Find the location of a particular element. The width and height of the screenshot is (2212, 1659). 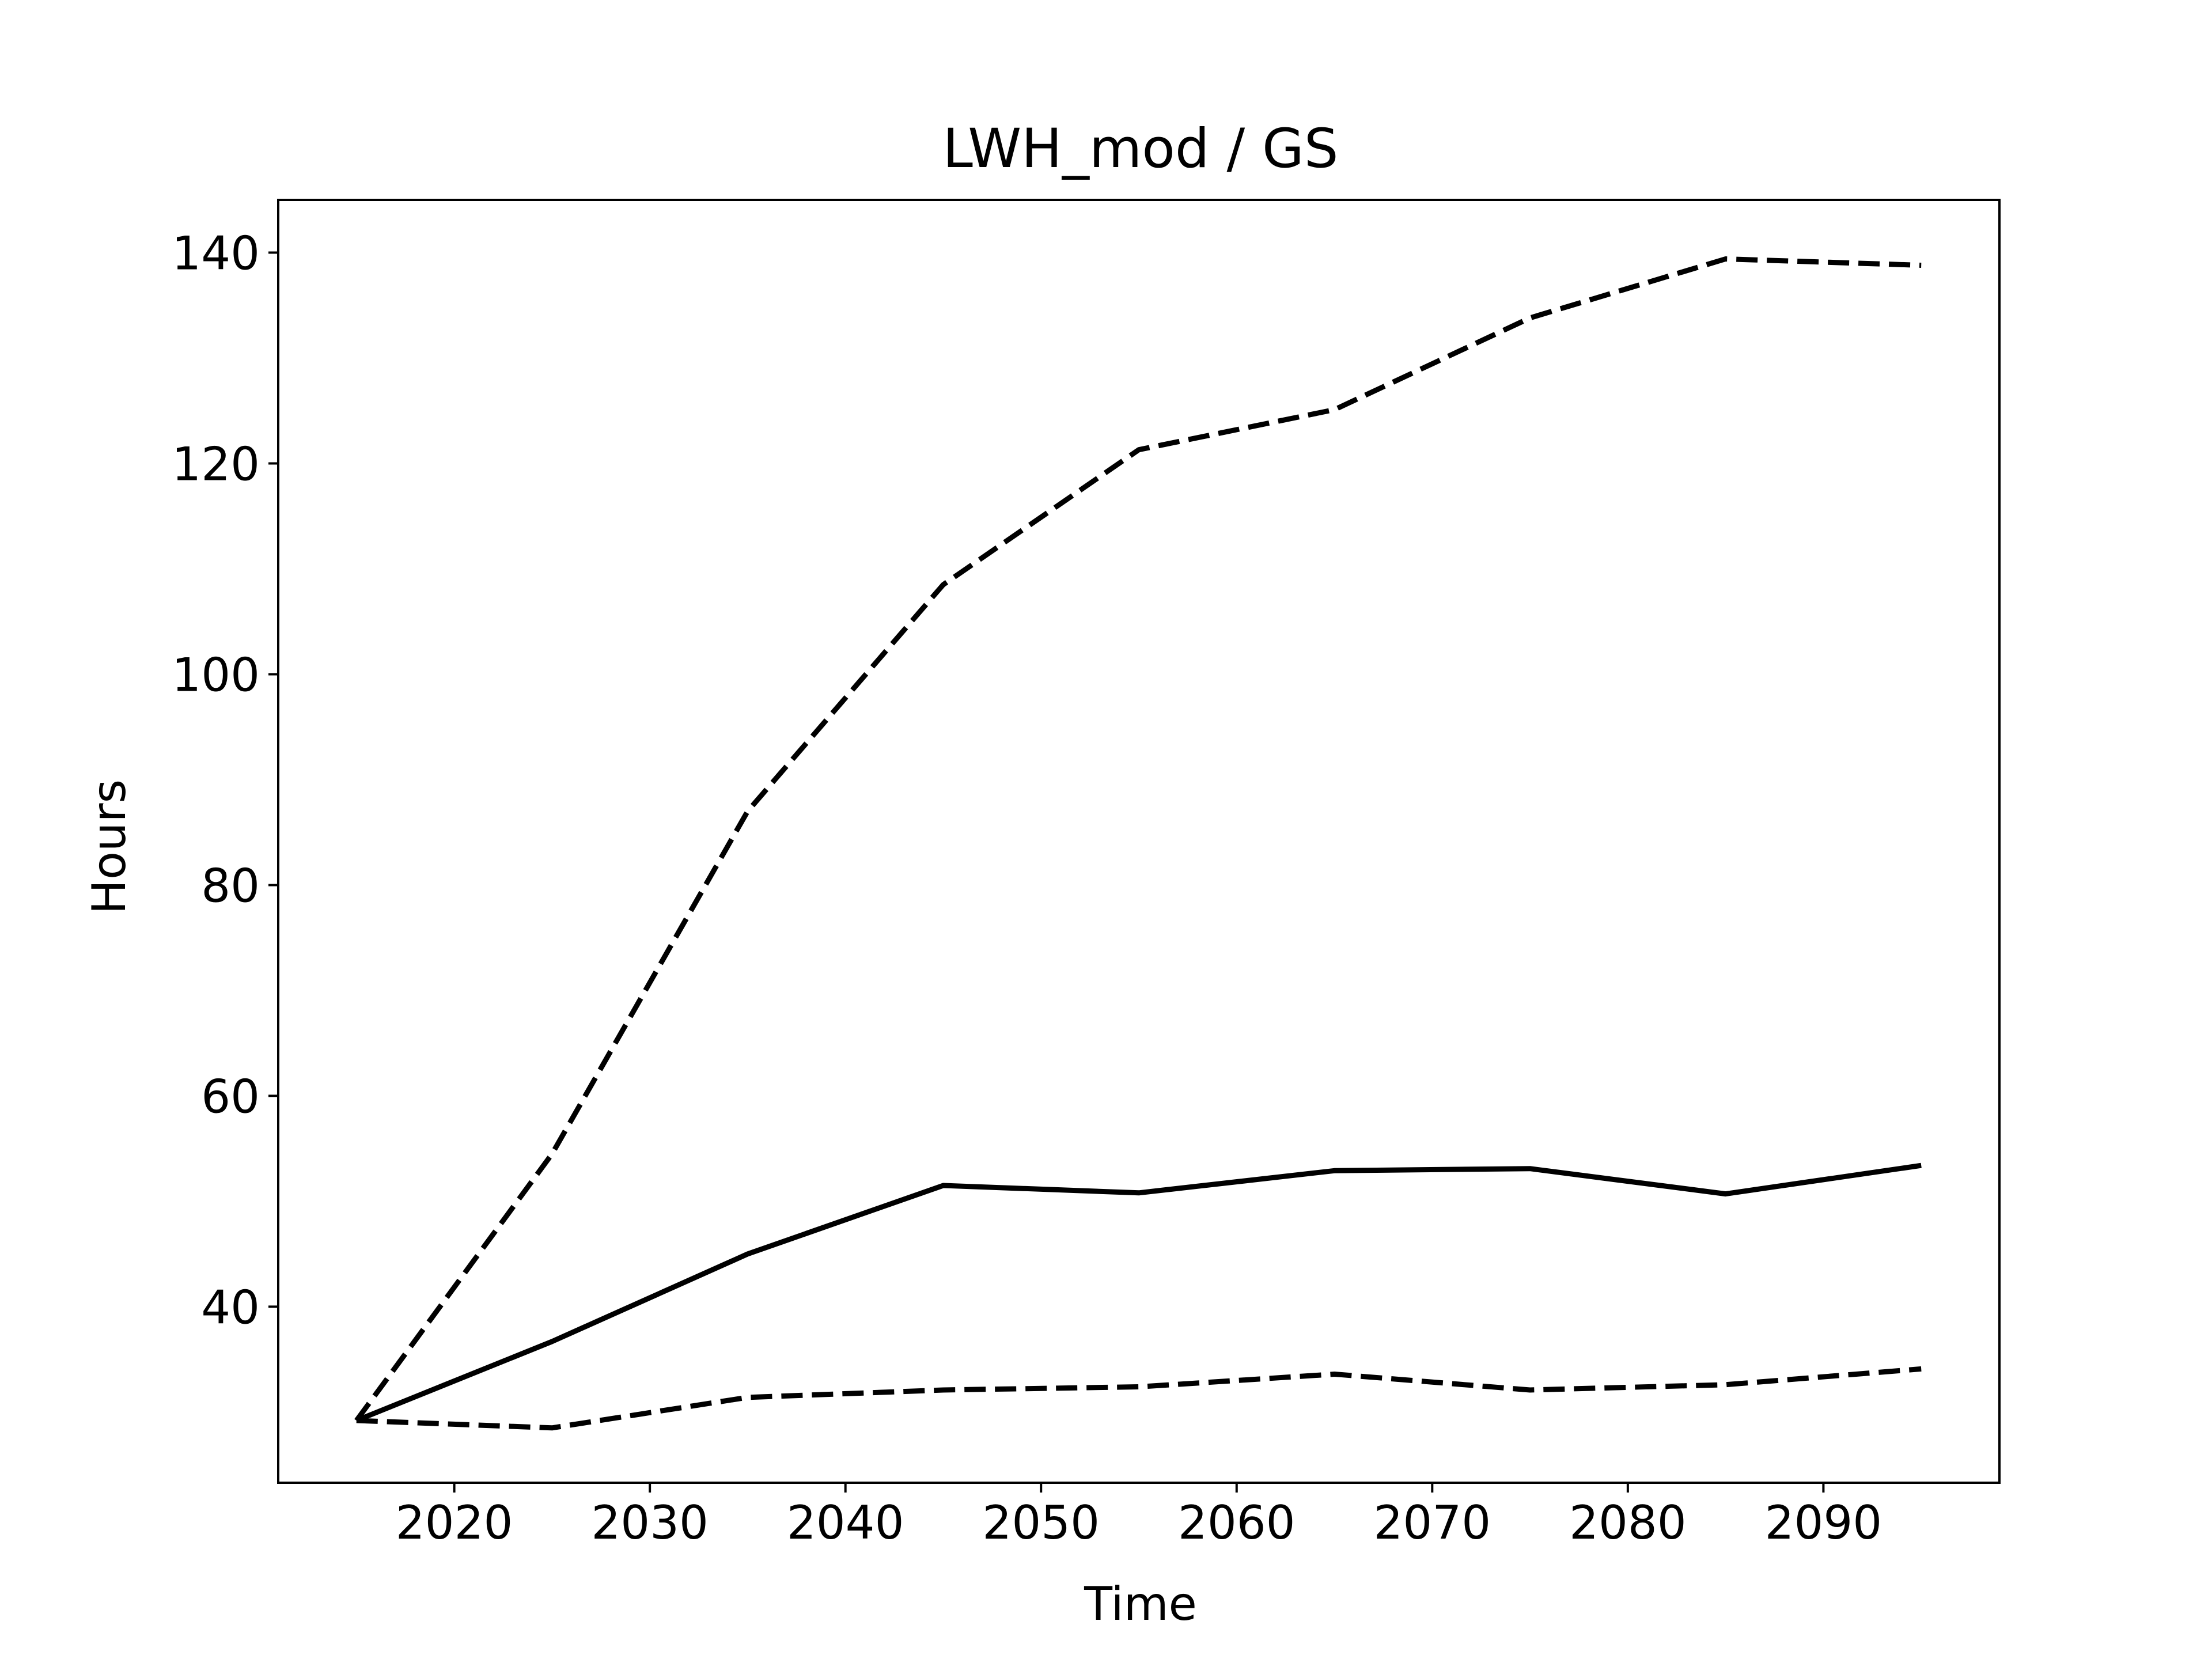

y-tick-label-60: 60 is located at coordinates (230, 1096).